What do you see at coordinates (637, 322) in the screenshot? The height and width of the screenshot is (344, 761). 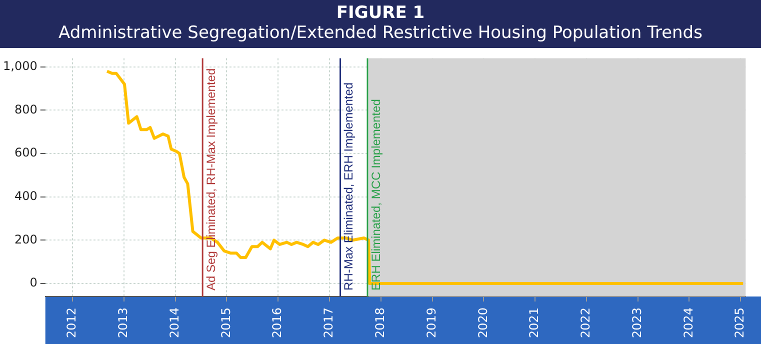 I see `x-tick-label: 2023` at bounding box center [637, 322].